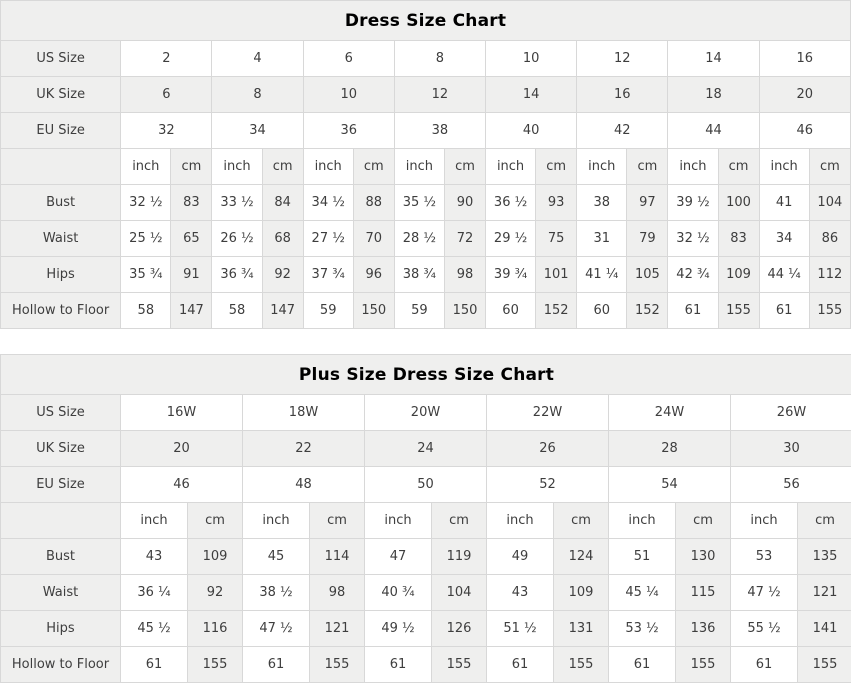 The width and height of the screenshot is (851, 683). What do you see at coordinates (304, 413) in the screenshot?
I see `size-value-cell: 18W` at bounding box center [304, 413].